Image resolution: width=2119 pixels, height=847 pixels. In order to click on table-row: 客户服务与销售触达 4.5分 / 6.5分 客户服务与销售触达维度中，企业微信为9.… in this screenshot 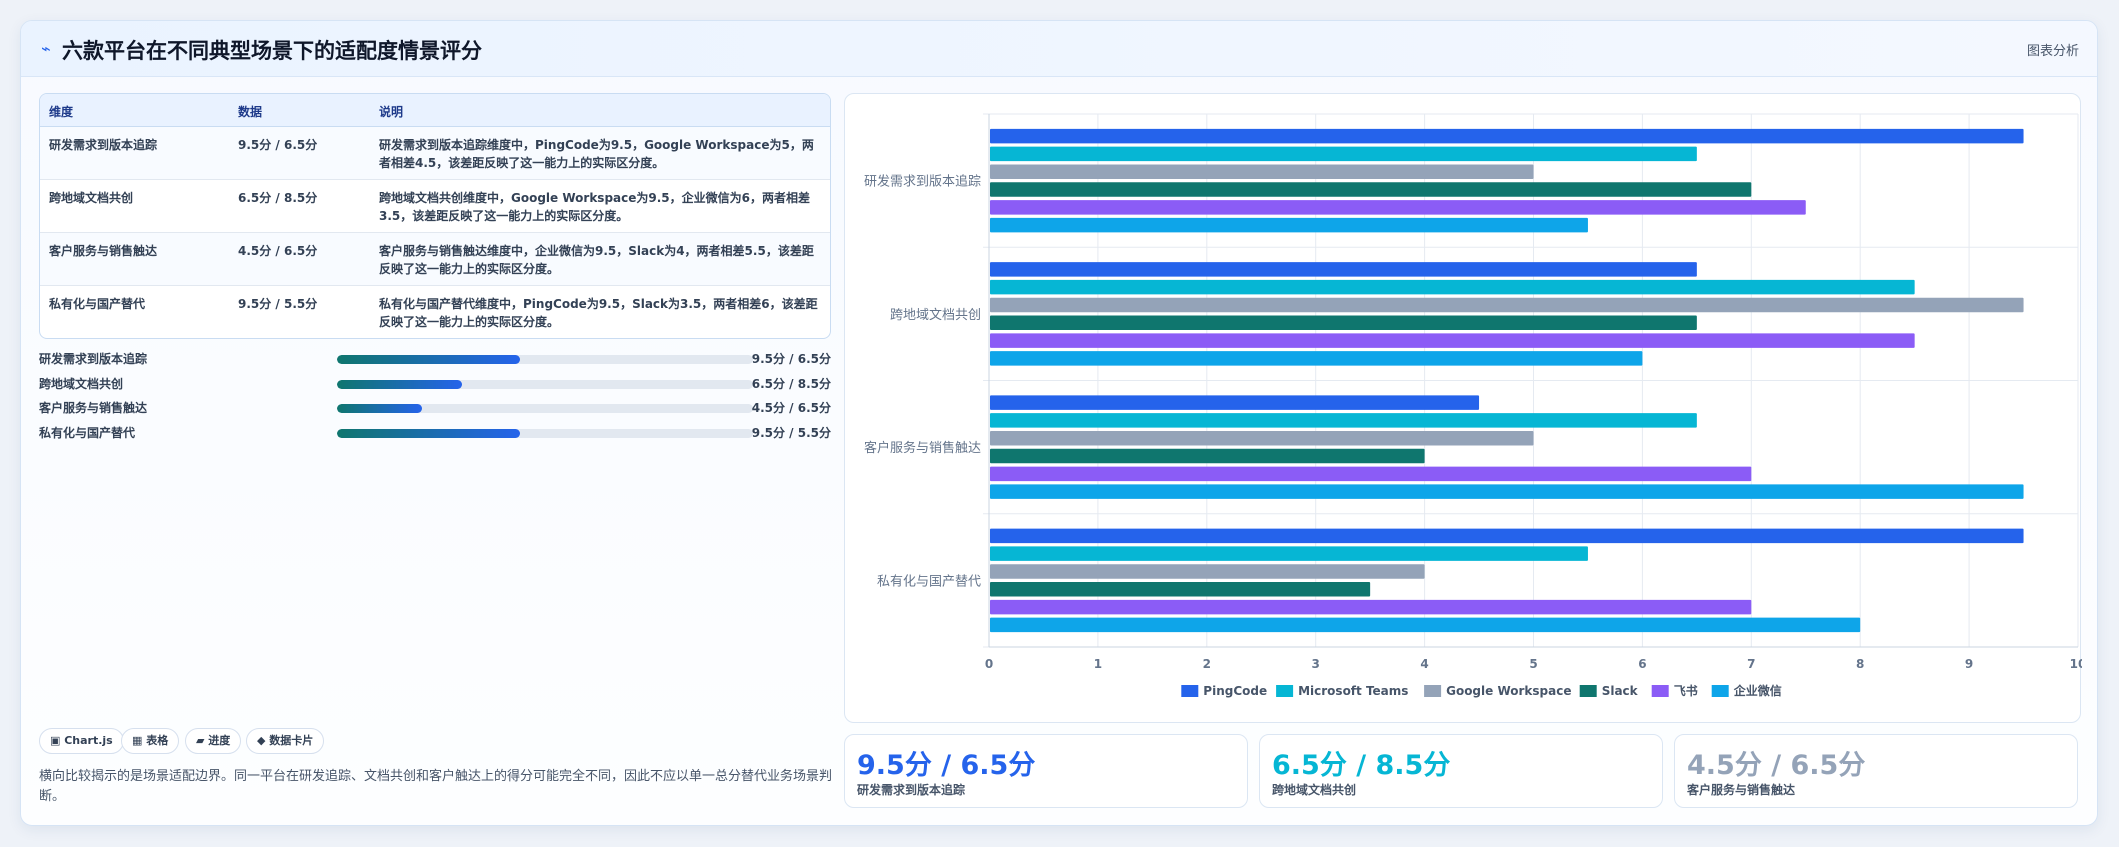, I will do `click(435, 259)`.